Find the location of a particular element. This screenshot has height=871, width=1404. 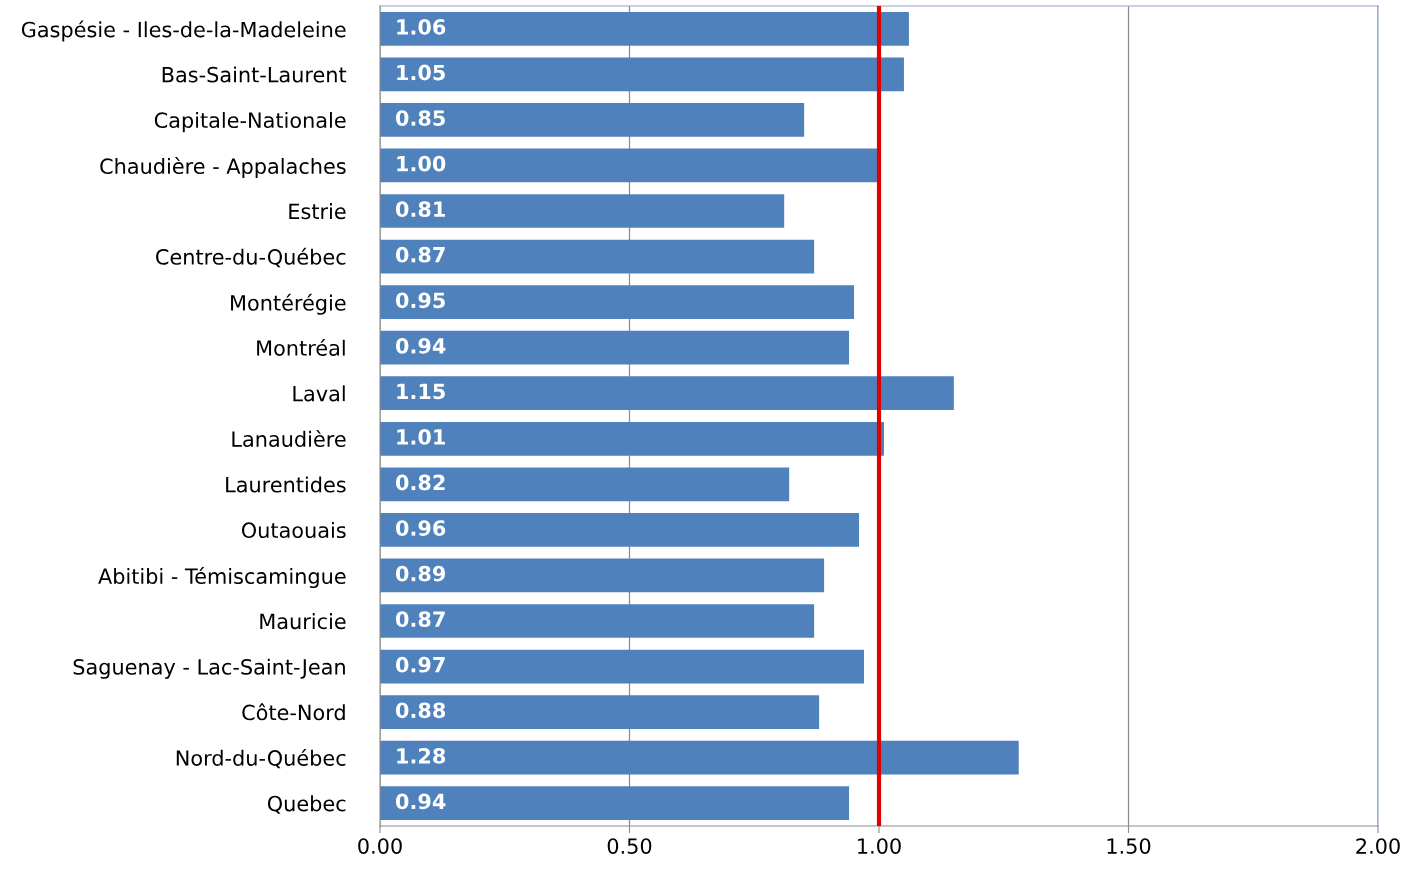

data-label: 0.81 is located at coordinates (420, 209).